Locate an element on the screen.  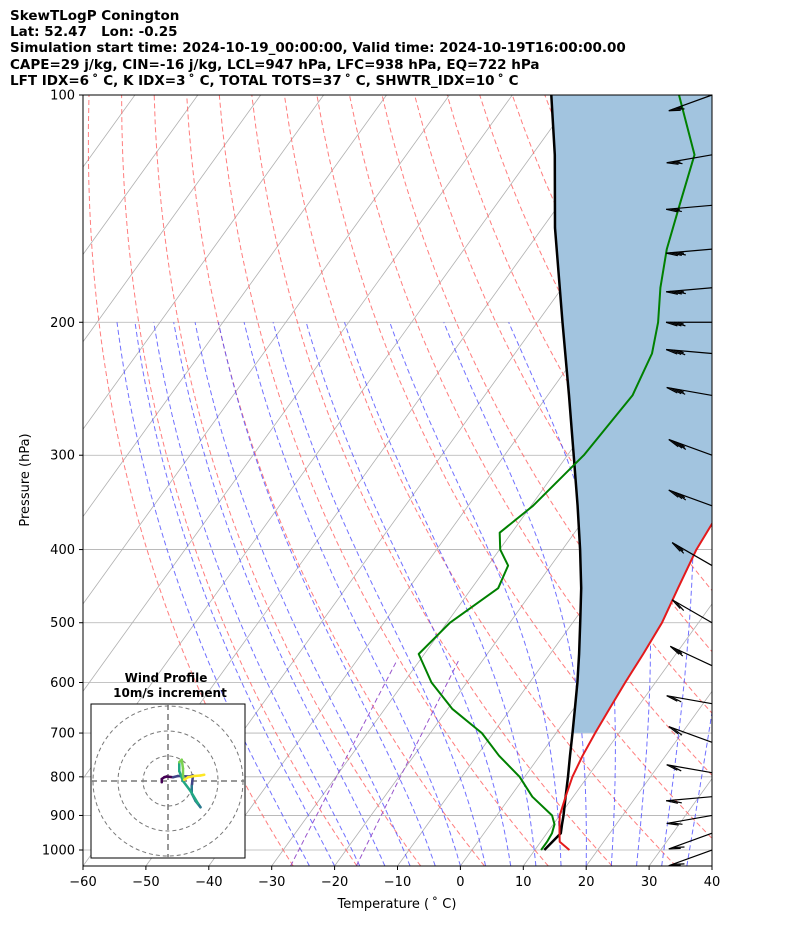
chart-title: SkewTLogP Conington is located at coordinates (95, 16).